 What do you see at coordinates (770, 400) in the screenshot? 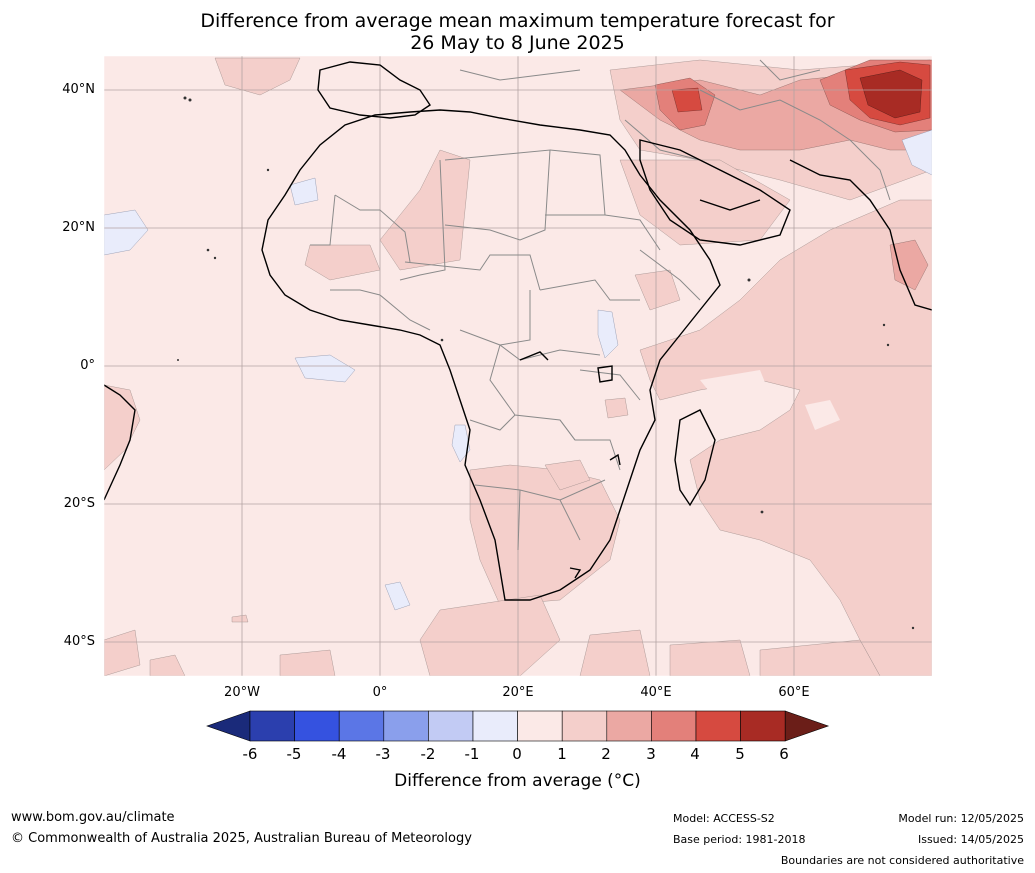
I see `anomaly-0-1-pockets` at bounding box center [770, 400].